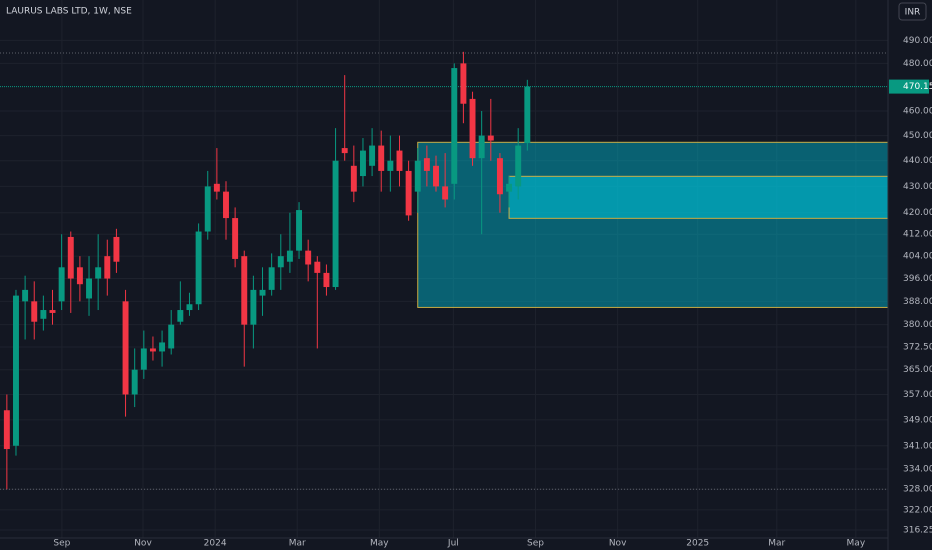 This screenshot has height=550, width=932. Describe the element at coordinates (917, 257) in the screenshot. I see `y-tick-label: 404.00` at that location.